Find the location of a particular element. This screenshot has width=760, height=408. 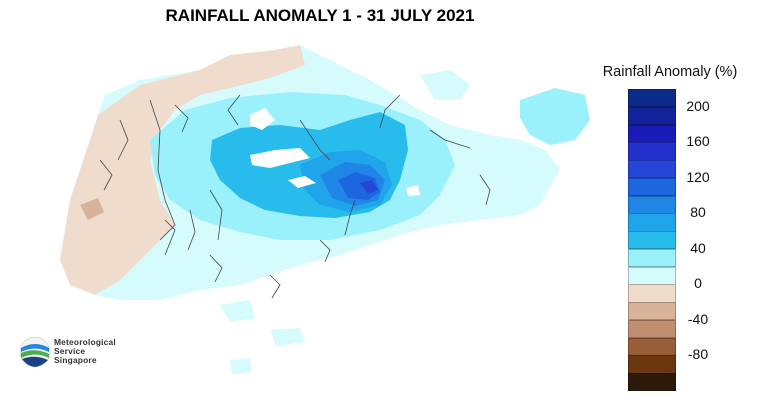

offshore-island-south is located at coordinates (237, 311).